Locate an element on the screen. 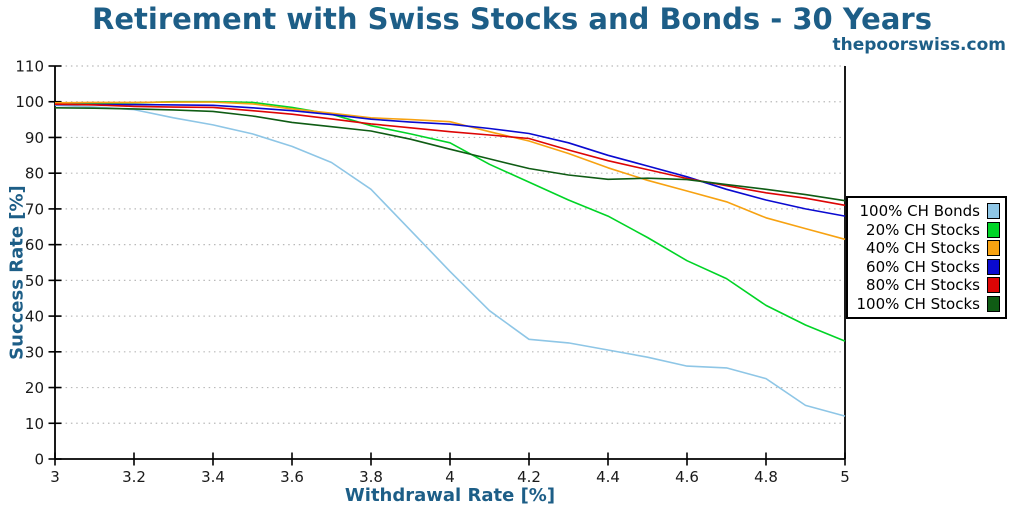  y-tick-label: 110 is located at coordinates (29, 67).